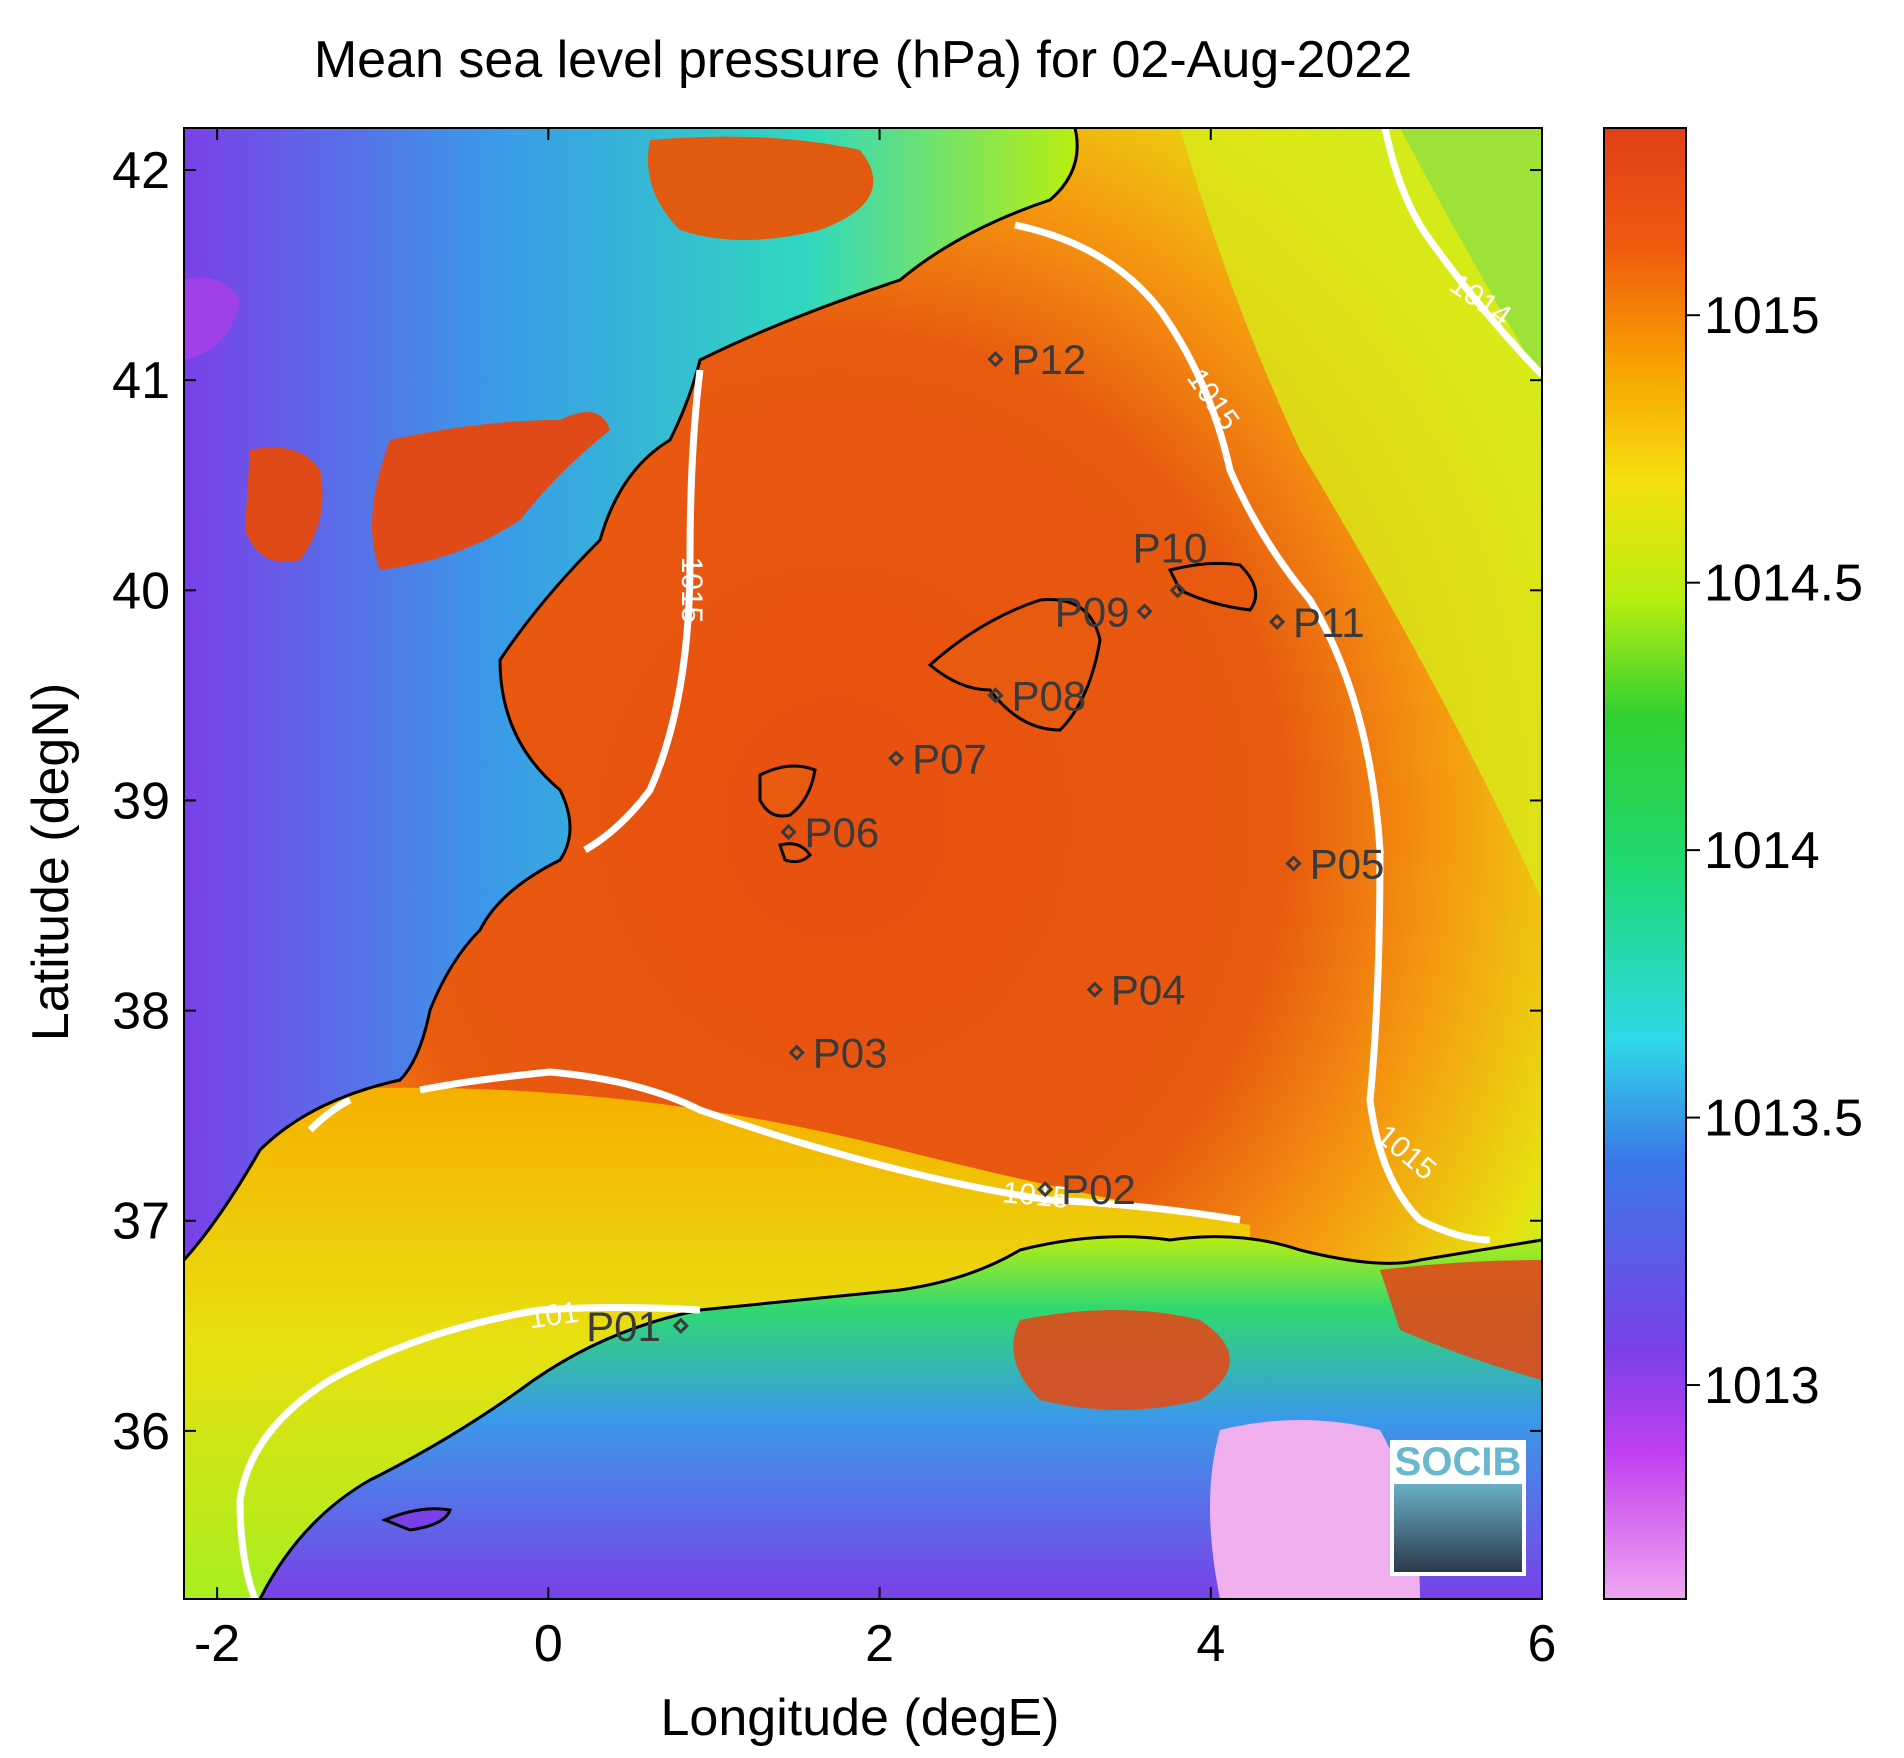  I want to click on y-tick-label: 38, so click(141, 1012).